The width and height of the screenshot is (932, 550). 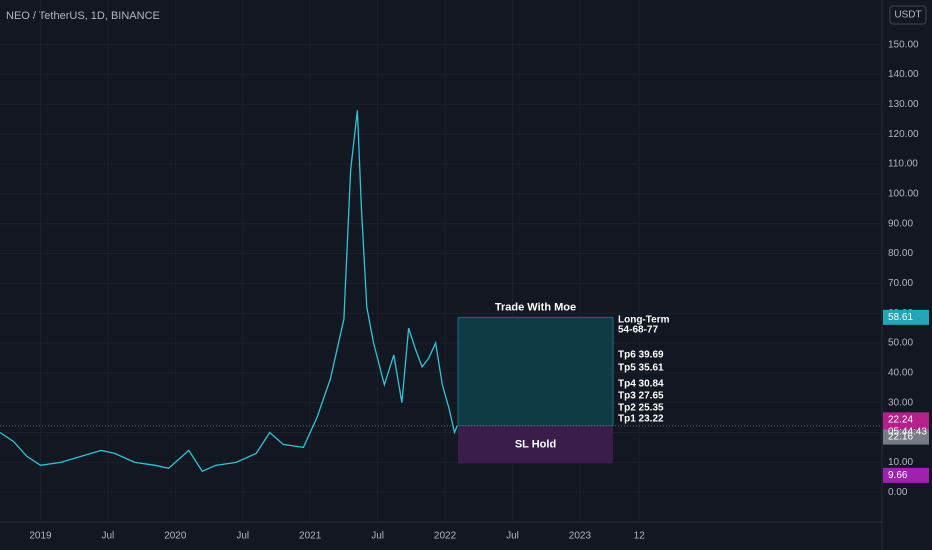 I want to click on y-tick-label: 140.00, so click(x=903, y=74).